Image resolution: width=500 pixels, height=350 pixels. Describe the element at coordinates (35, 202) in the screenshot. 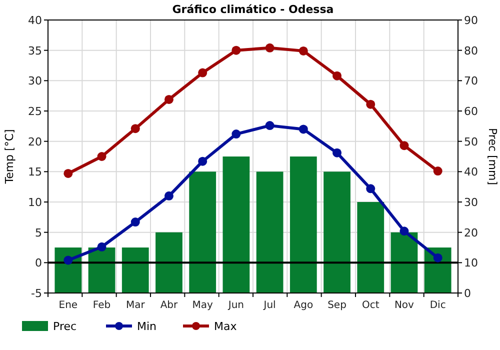

I see `y-tick-label: 10` at that location.